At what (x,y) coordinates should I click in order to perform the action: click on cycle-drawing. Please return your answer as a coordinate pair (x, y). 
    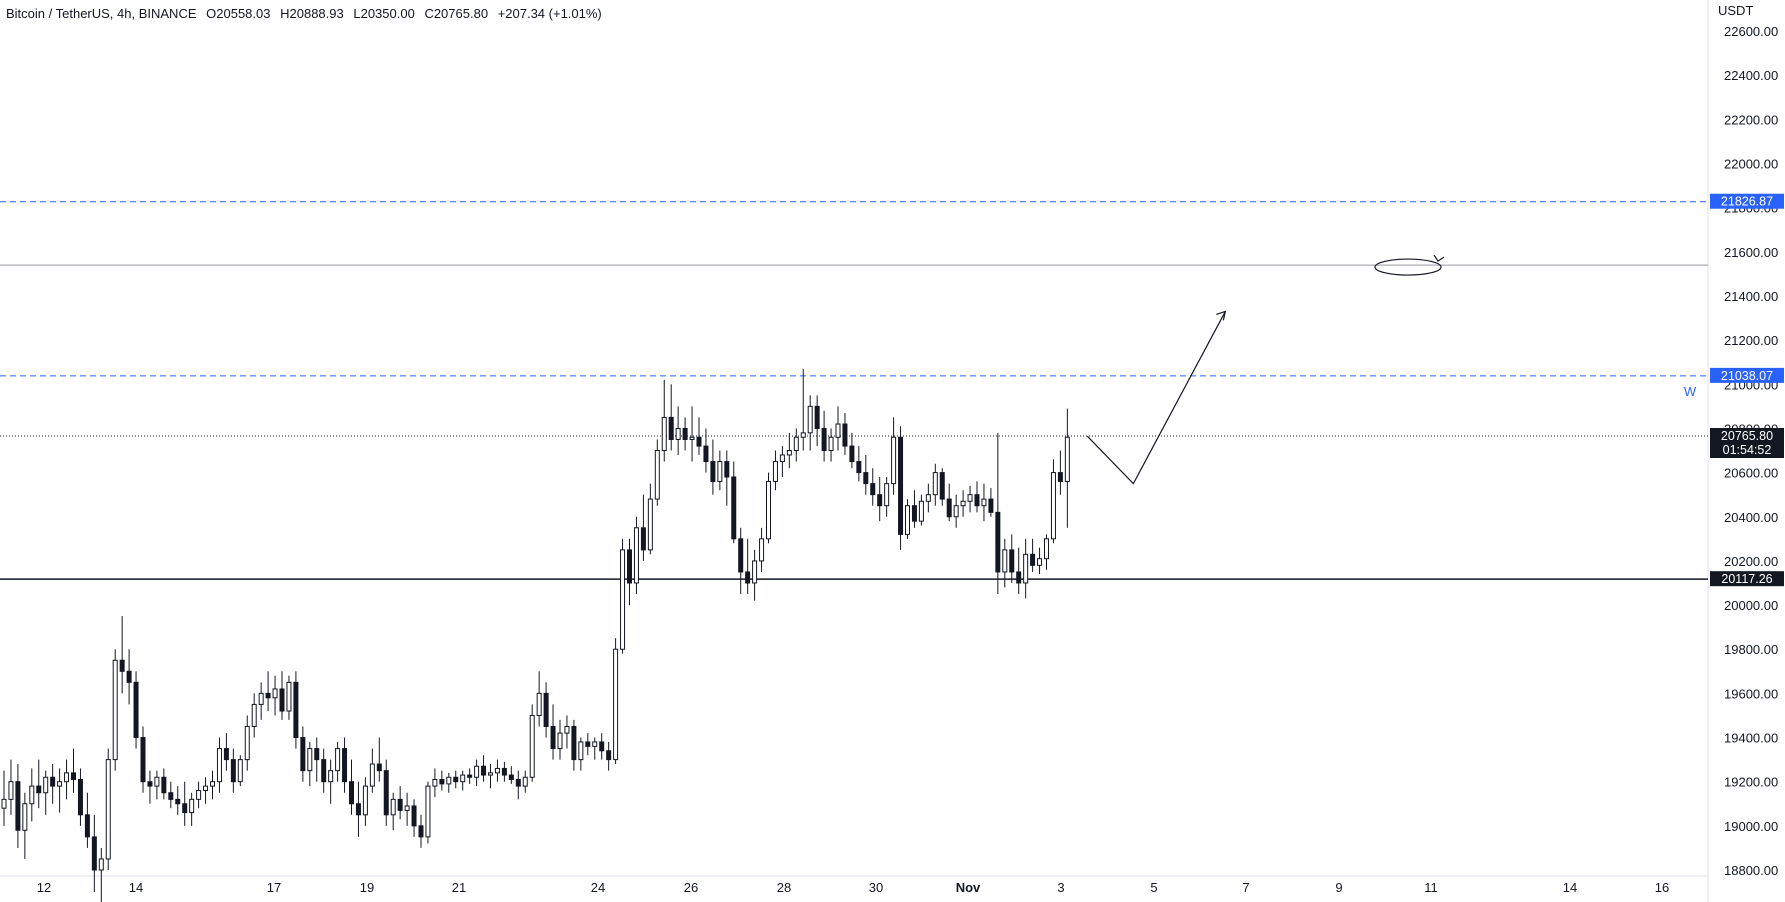
    Looking at the image, I should click on (1408, 267).